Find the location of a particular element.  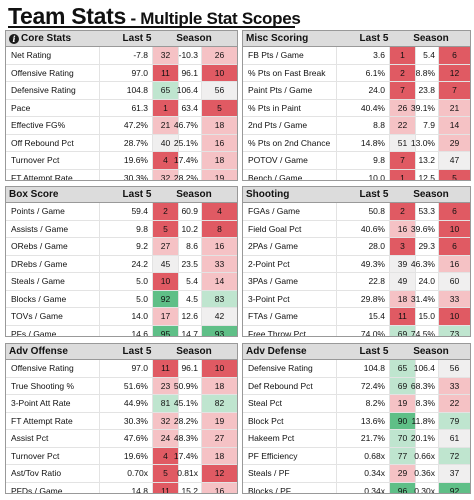

stat-label: Turnover Pct is located at coordinates (35, 455).